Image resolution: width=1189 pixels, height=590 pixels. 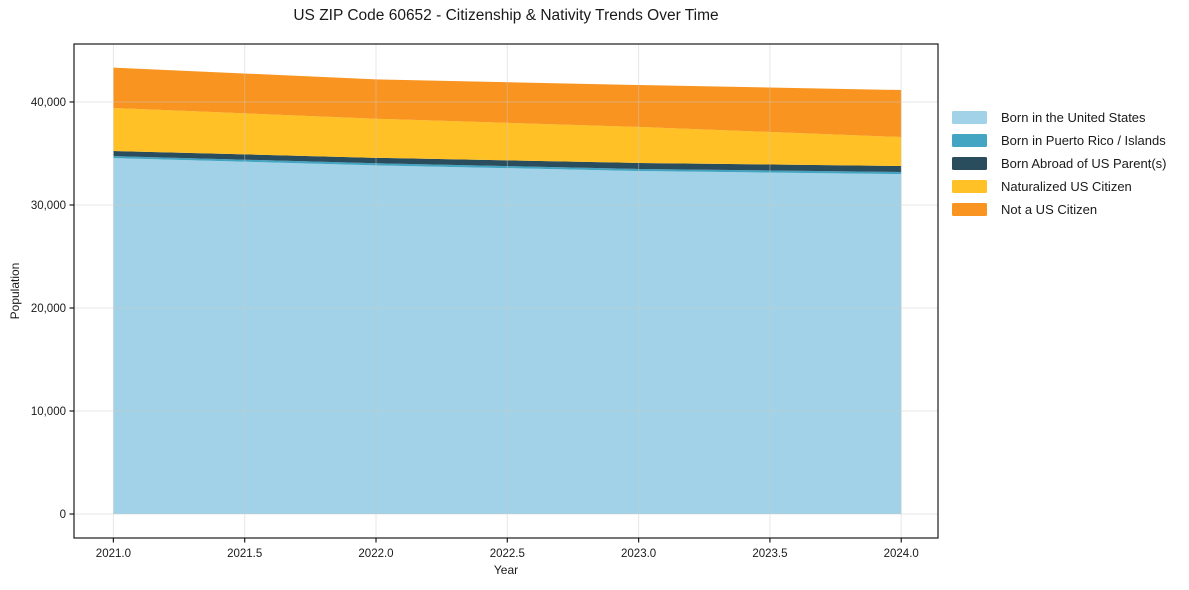 What do you see at coordinates (1083, 140) in the screenshot?
I see `legend-label: Born in Puerto Rico / Islands` at bounding box center [1083, 140].